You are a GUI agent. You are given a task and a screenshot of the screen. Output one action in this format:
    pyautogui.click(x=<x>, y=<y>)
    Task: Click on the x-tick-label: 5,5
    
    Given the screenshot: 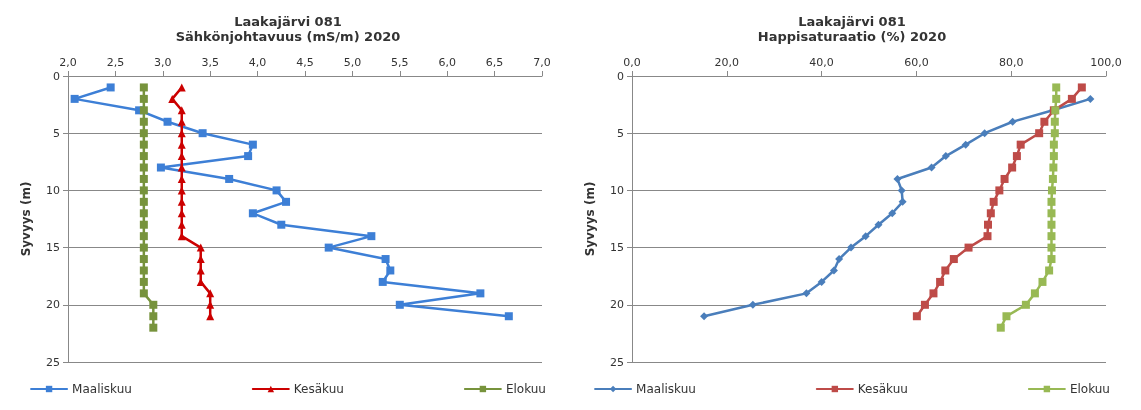 What is the action you would take?
    pyautogui.click(x=400, y=62)
    